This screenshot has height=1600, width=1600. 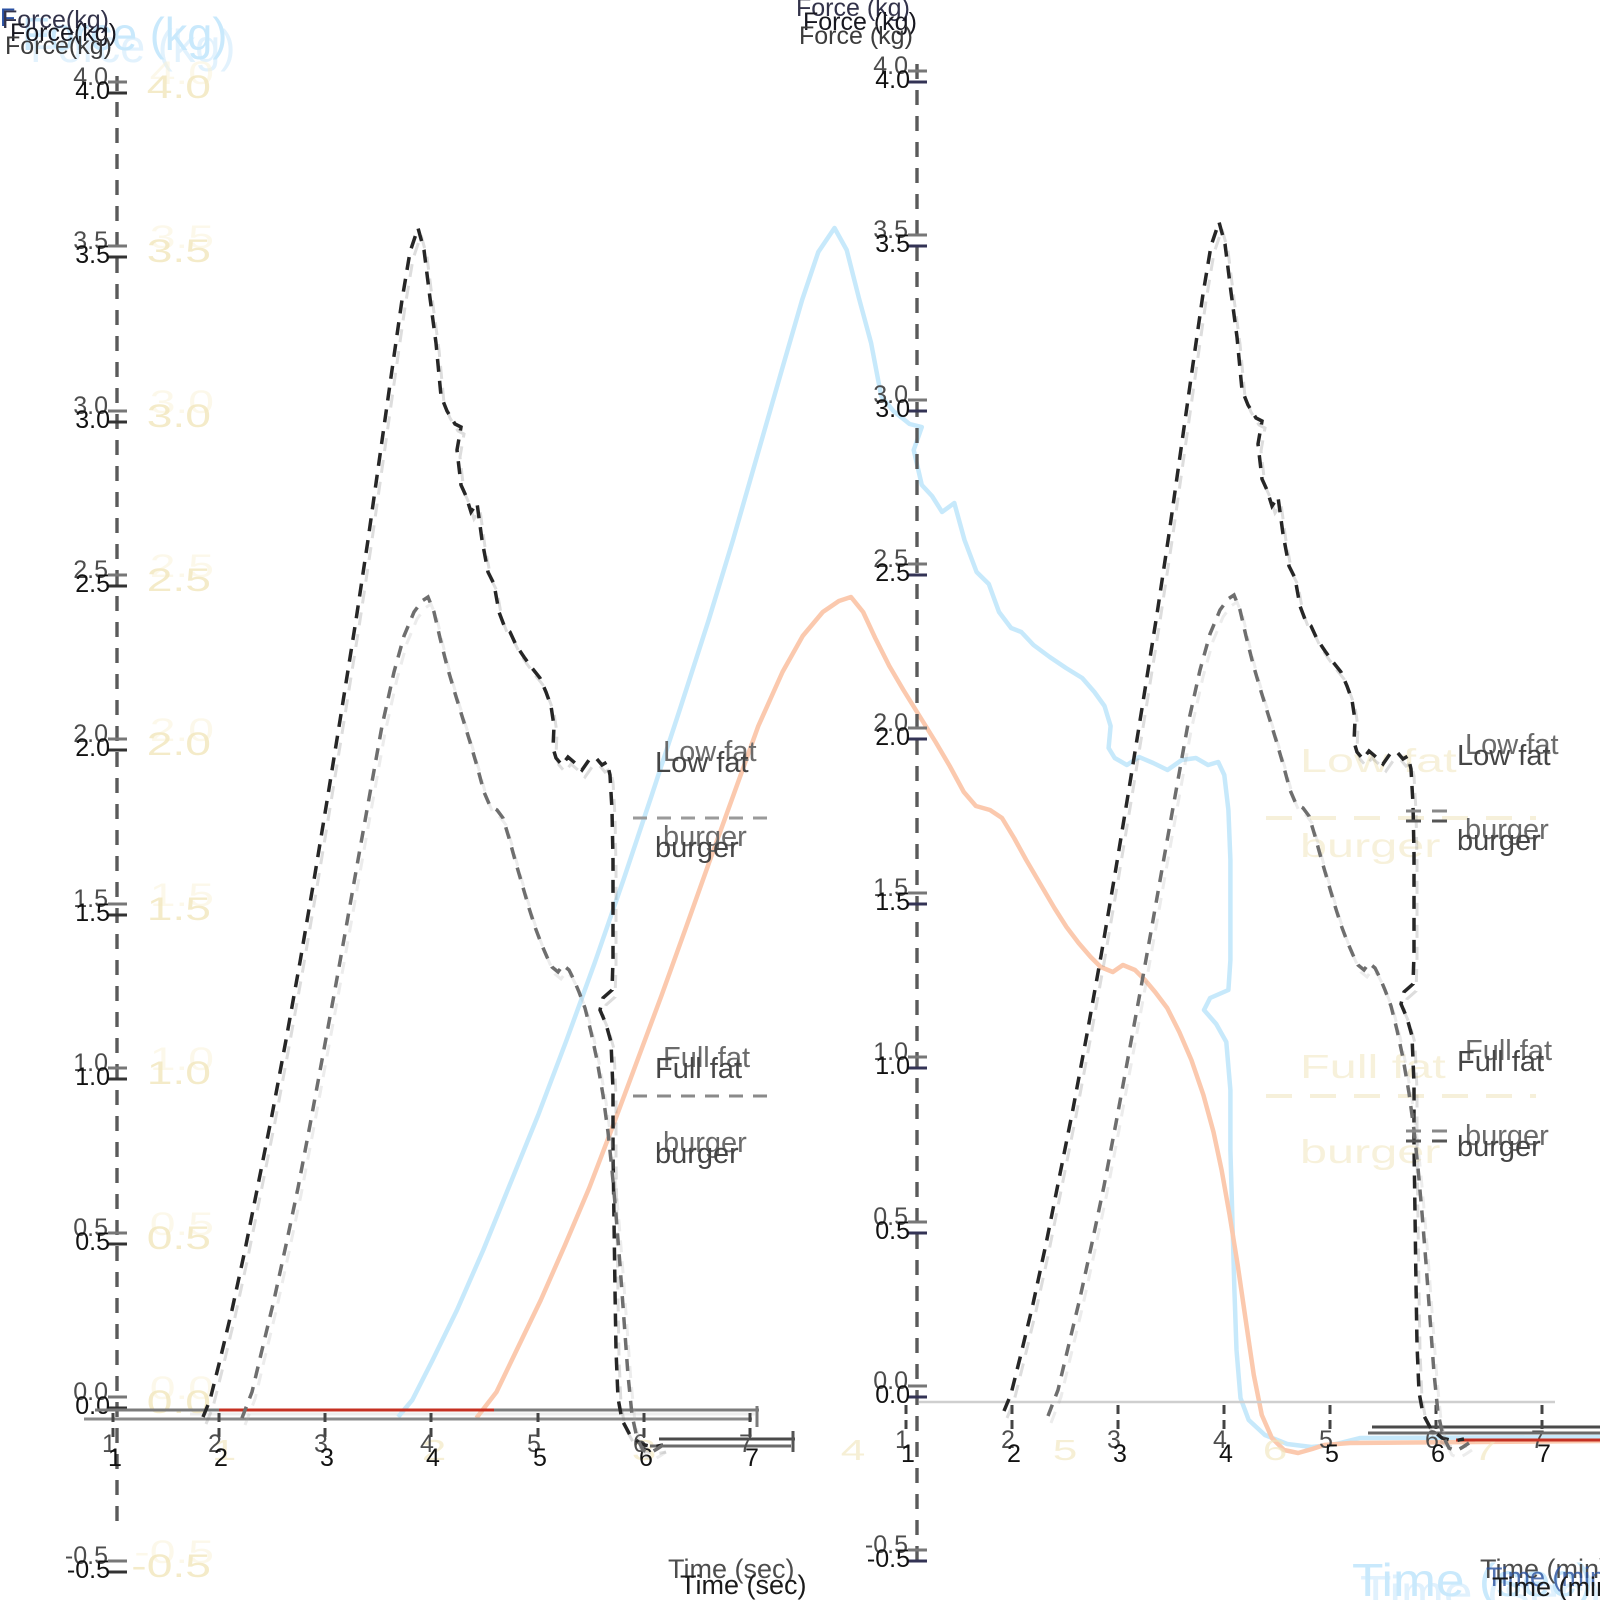 What do you see at coordinates (7, 18) in the screenshot?
I see `svg-text: F` at bounding box center [7, 18].